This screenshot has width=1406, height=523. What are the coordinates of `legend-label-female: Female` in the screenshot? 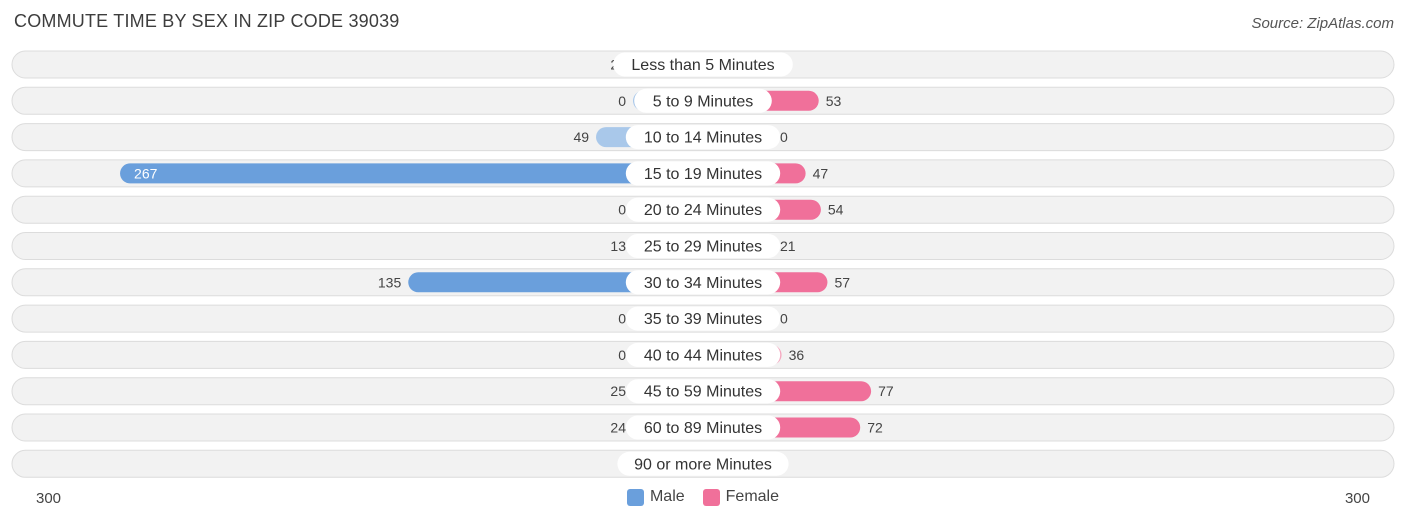 It's located at (752, 496).